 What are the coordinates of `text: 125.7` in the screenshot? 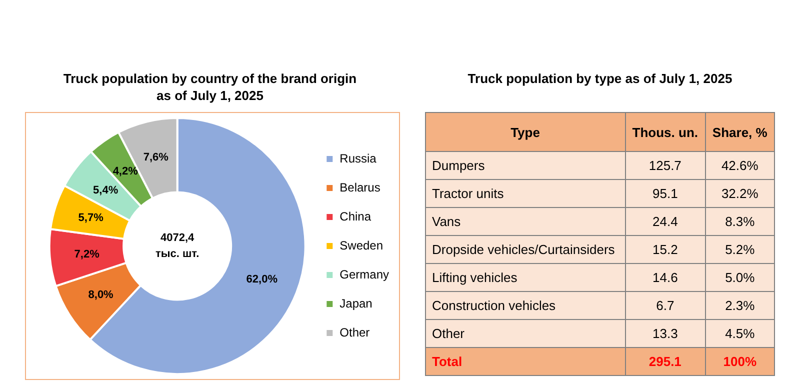 It's located at (665, 166).